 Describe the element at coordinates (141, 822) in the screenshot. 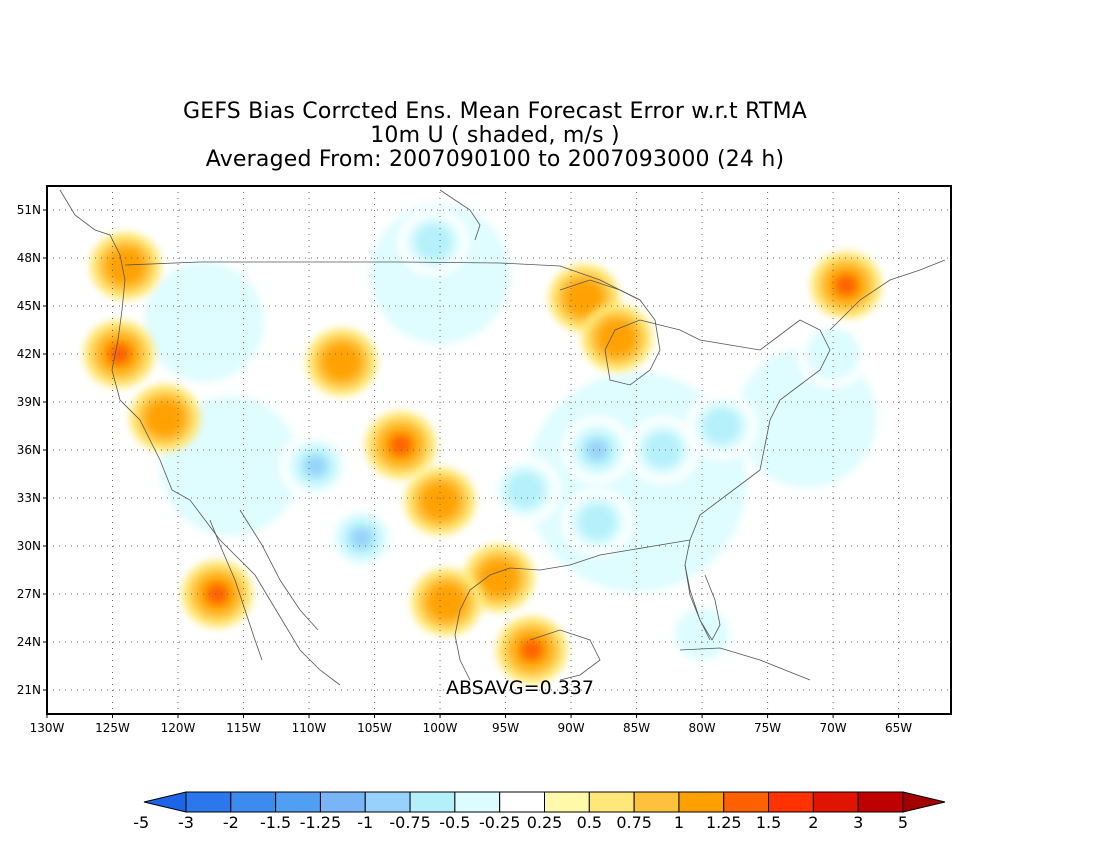

I see `colorbar-label: -5` at that location.